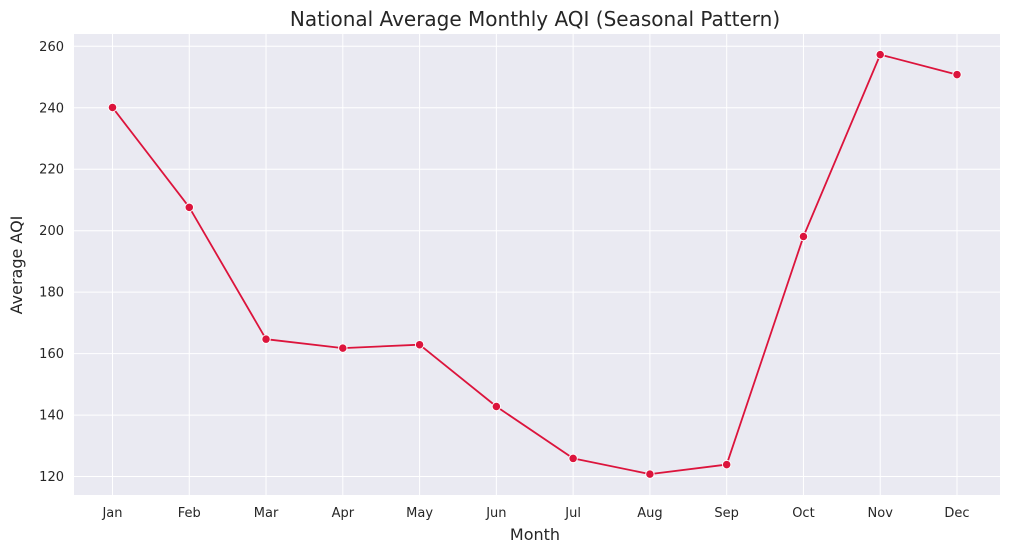  Describe the element at coordinates (266, 513) in the screenshot. I see `x-tick-label: Mar` at that location.